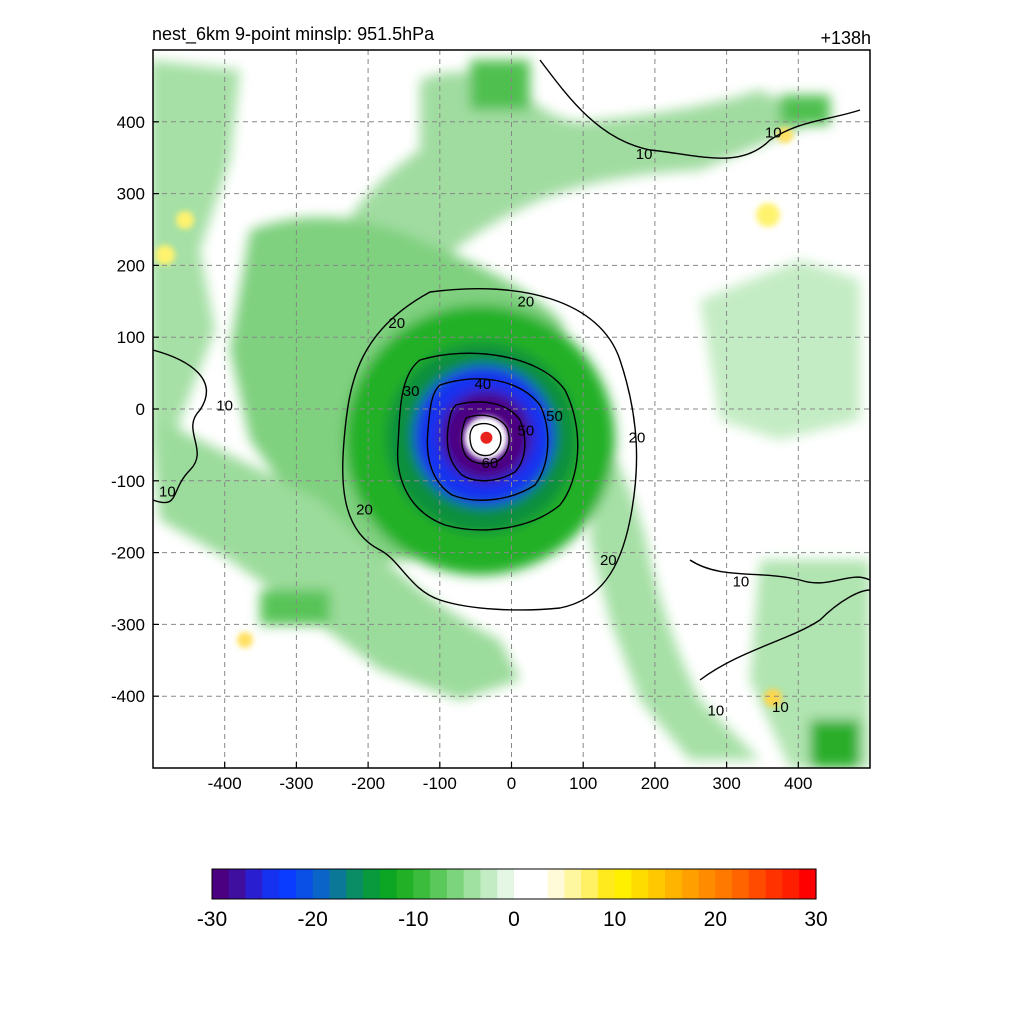 This screenshot has width=1024, height=1024. What do you see at coordinates (167, 492) in the screenshot?
I see `contour-label-10: 10` at bounding box center [167, 492].